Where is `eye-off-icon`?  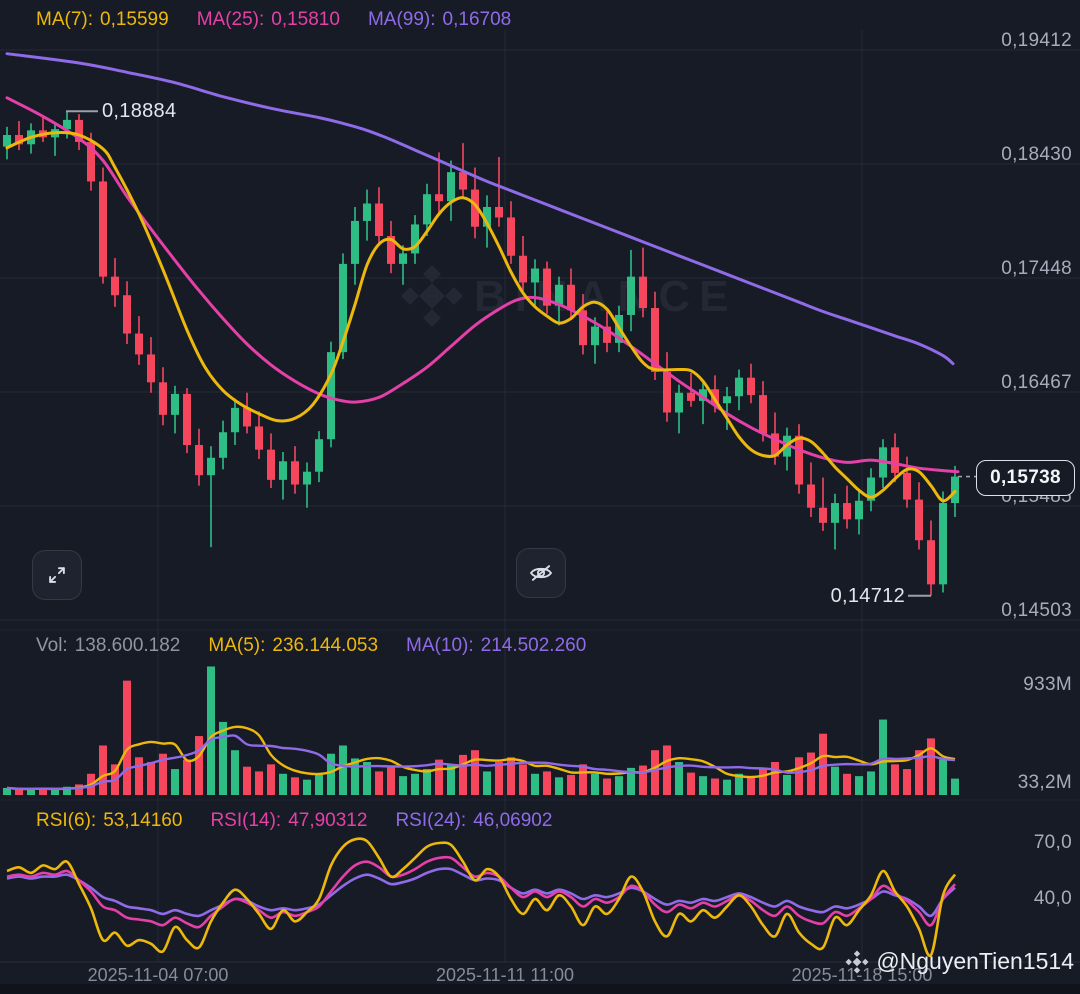
eye-off-icon is located at coordinates (541, 573).